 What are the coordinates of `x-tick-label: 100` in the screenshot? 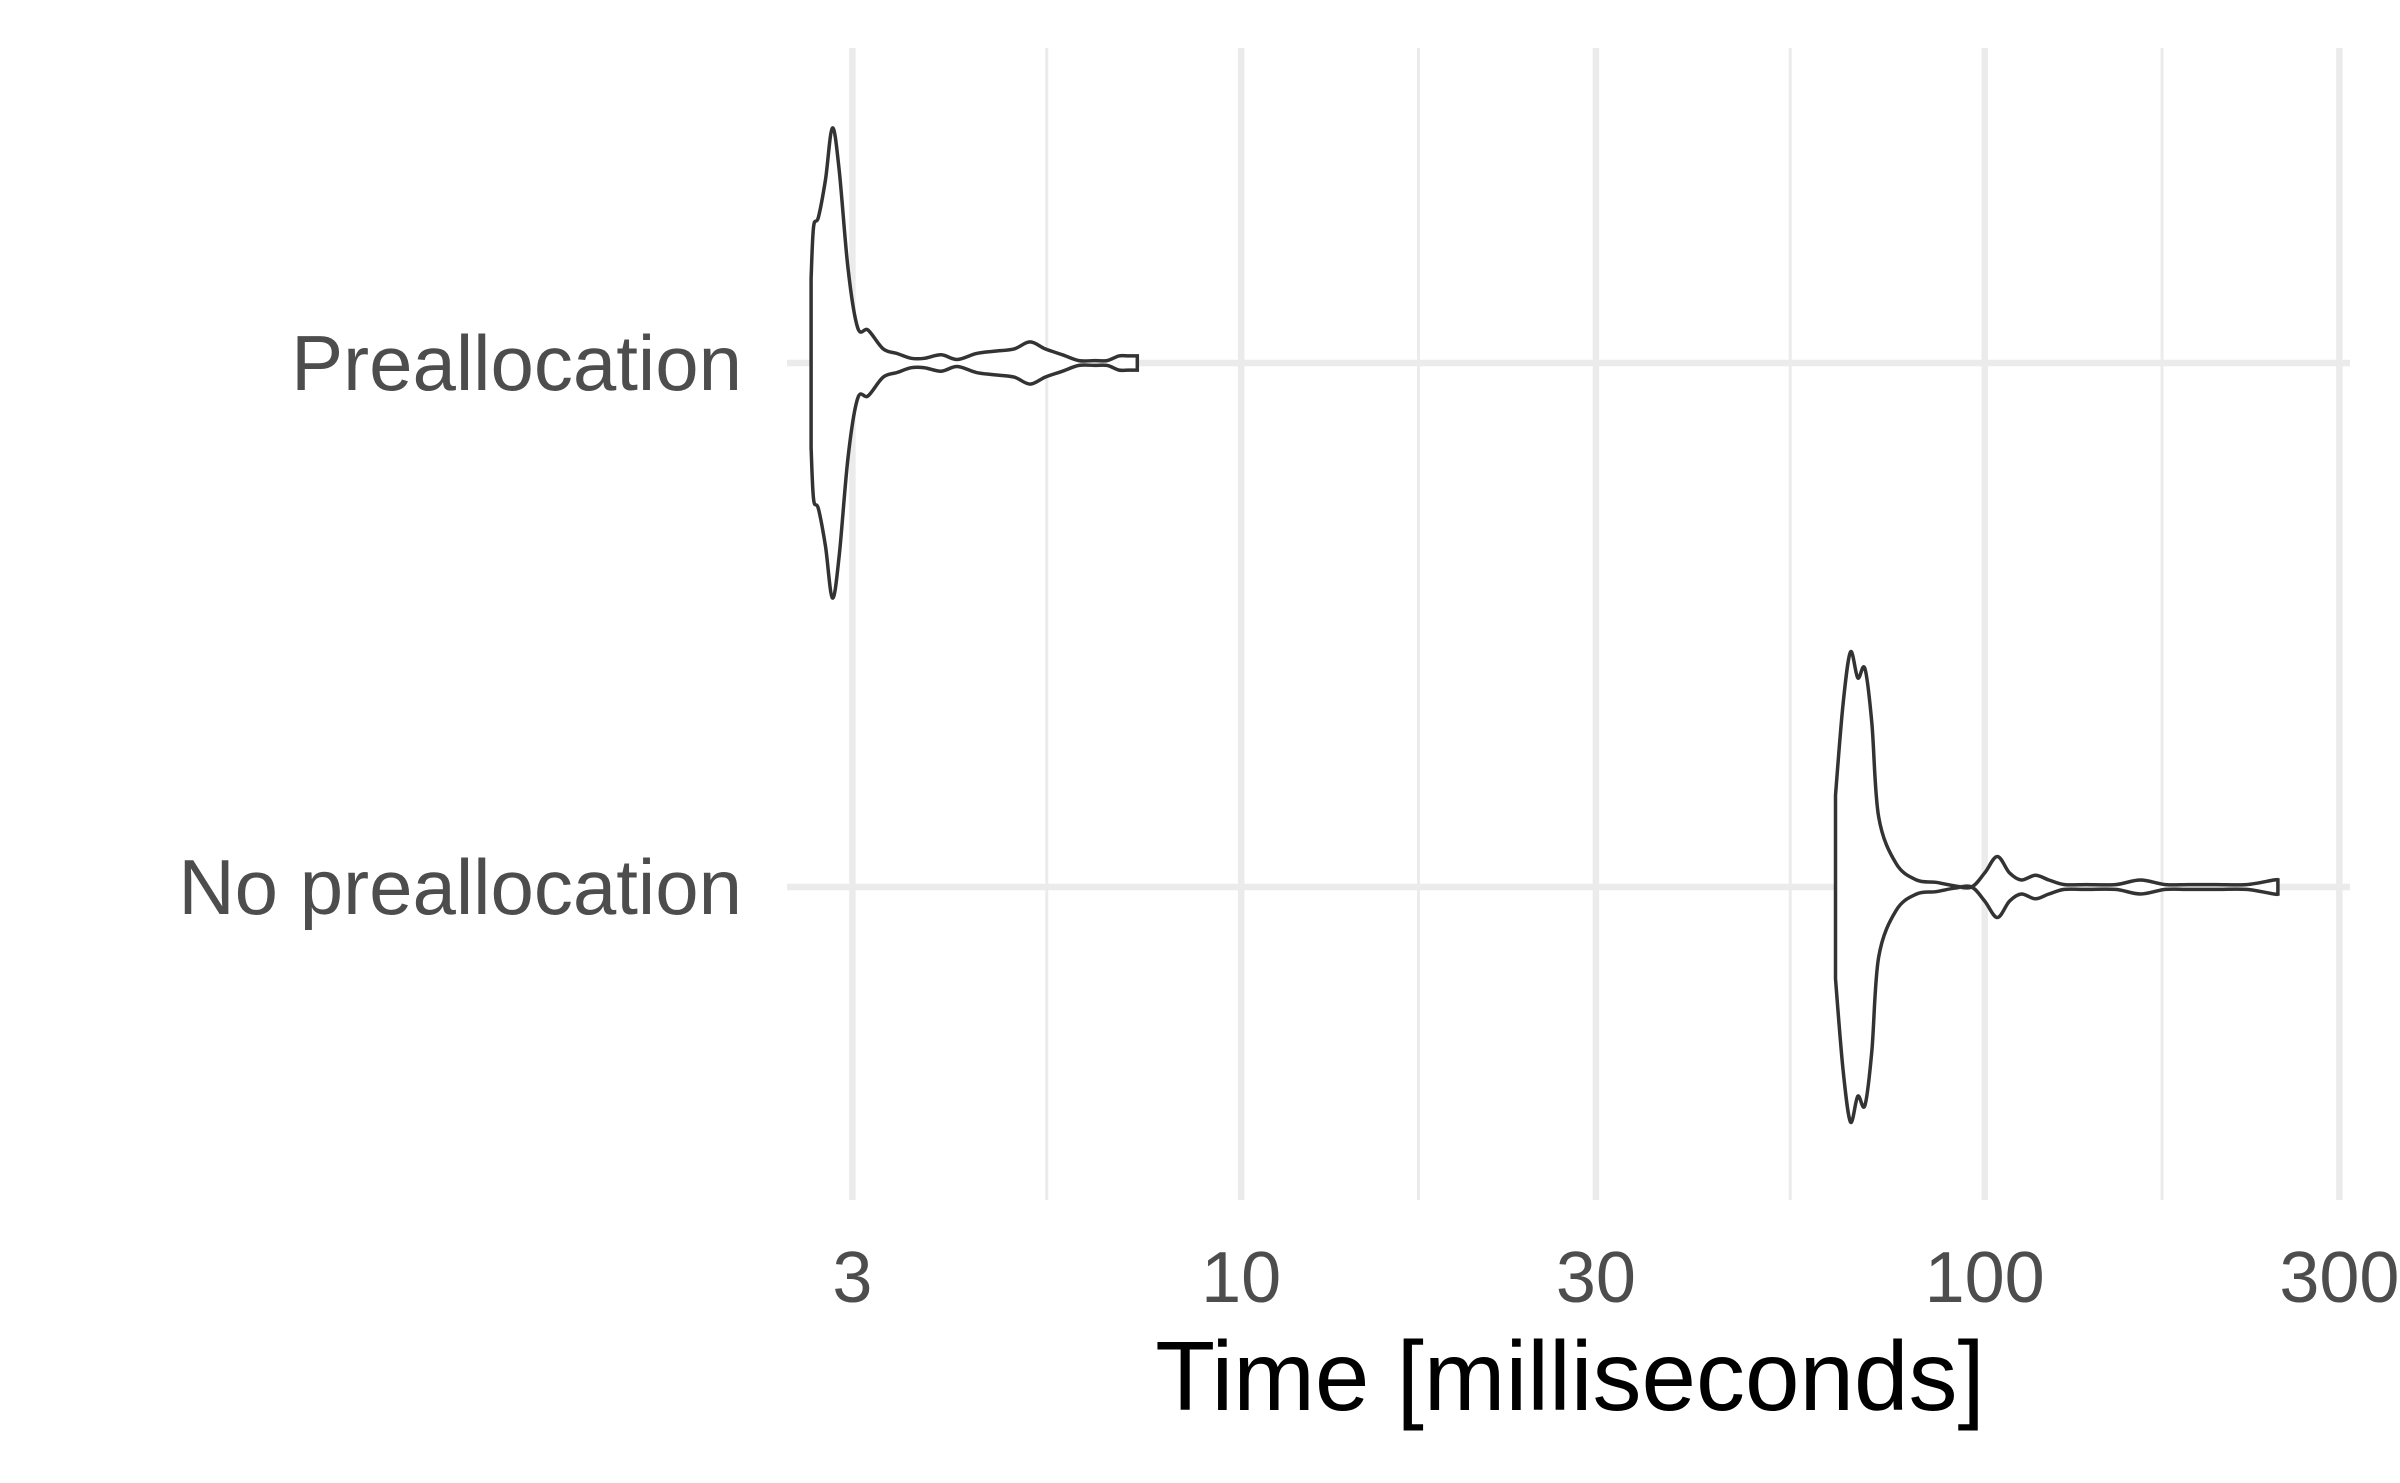 It's located at (1985, 1278).